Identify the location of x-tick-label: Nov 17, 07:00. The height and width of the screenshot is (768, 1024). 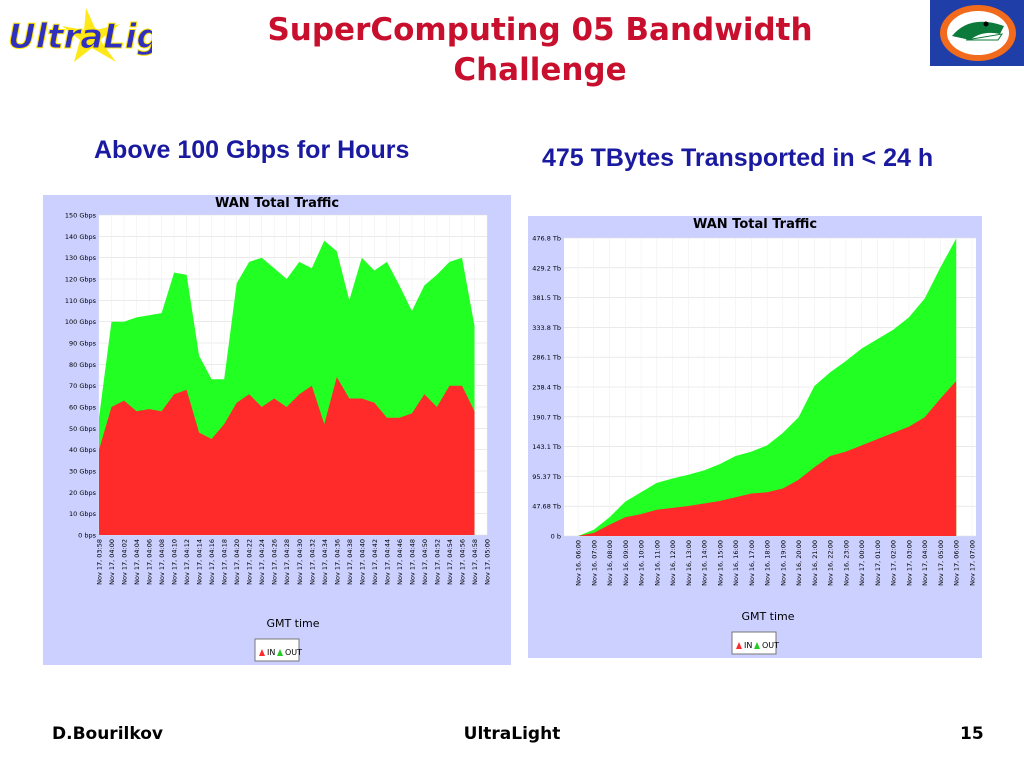
(973, 563).